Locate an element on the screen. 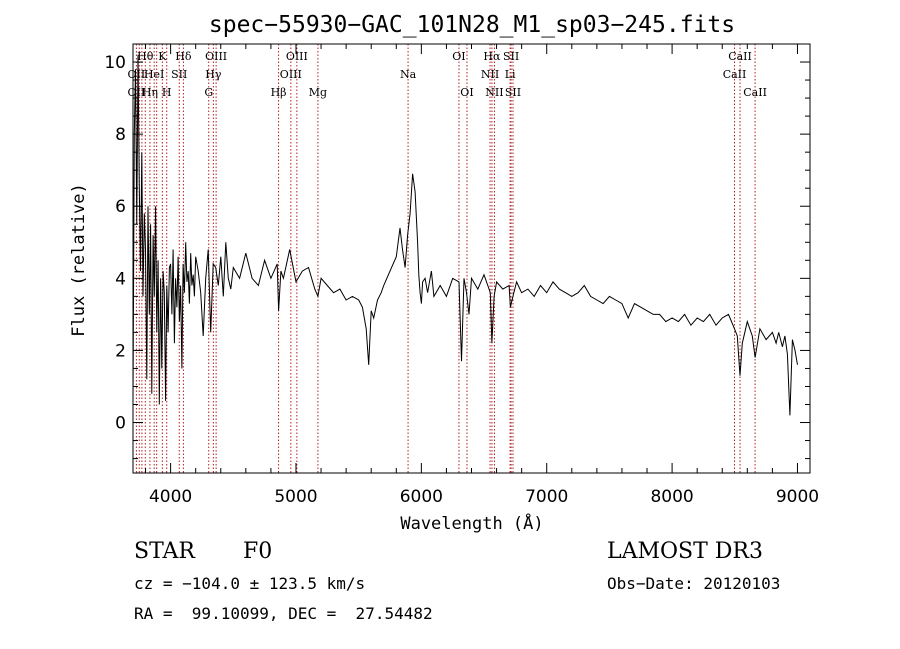 The width and height of the screenshot is (900, 649). x-axis-label: Wavelength (Å) is located at coordinates (471, 523).